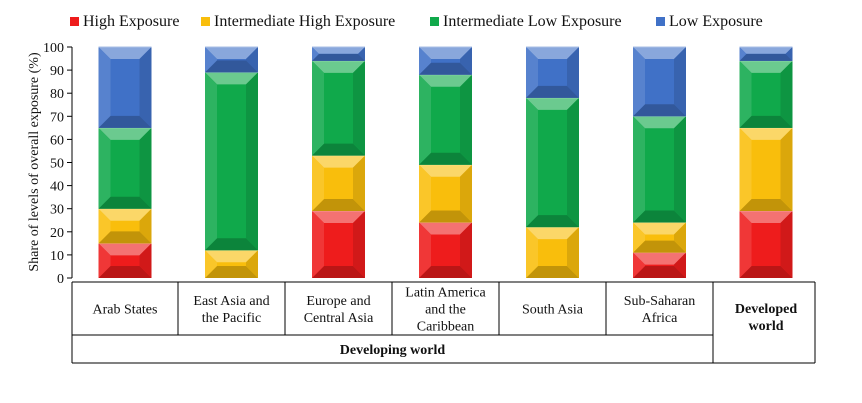  I want to click on bar-segment-low-exposure-south-asia, so click(552, 72).